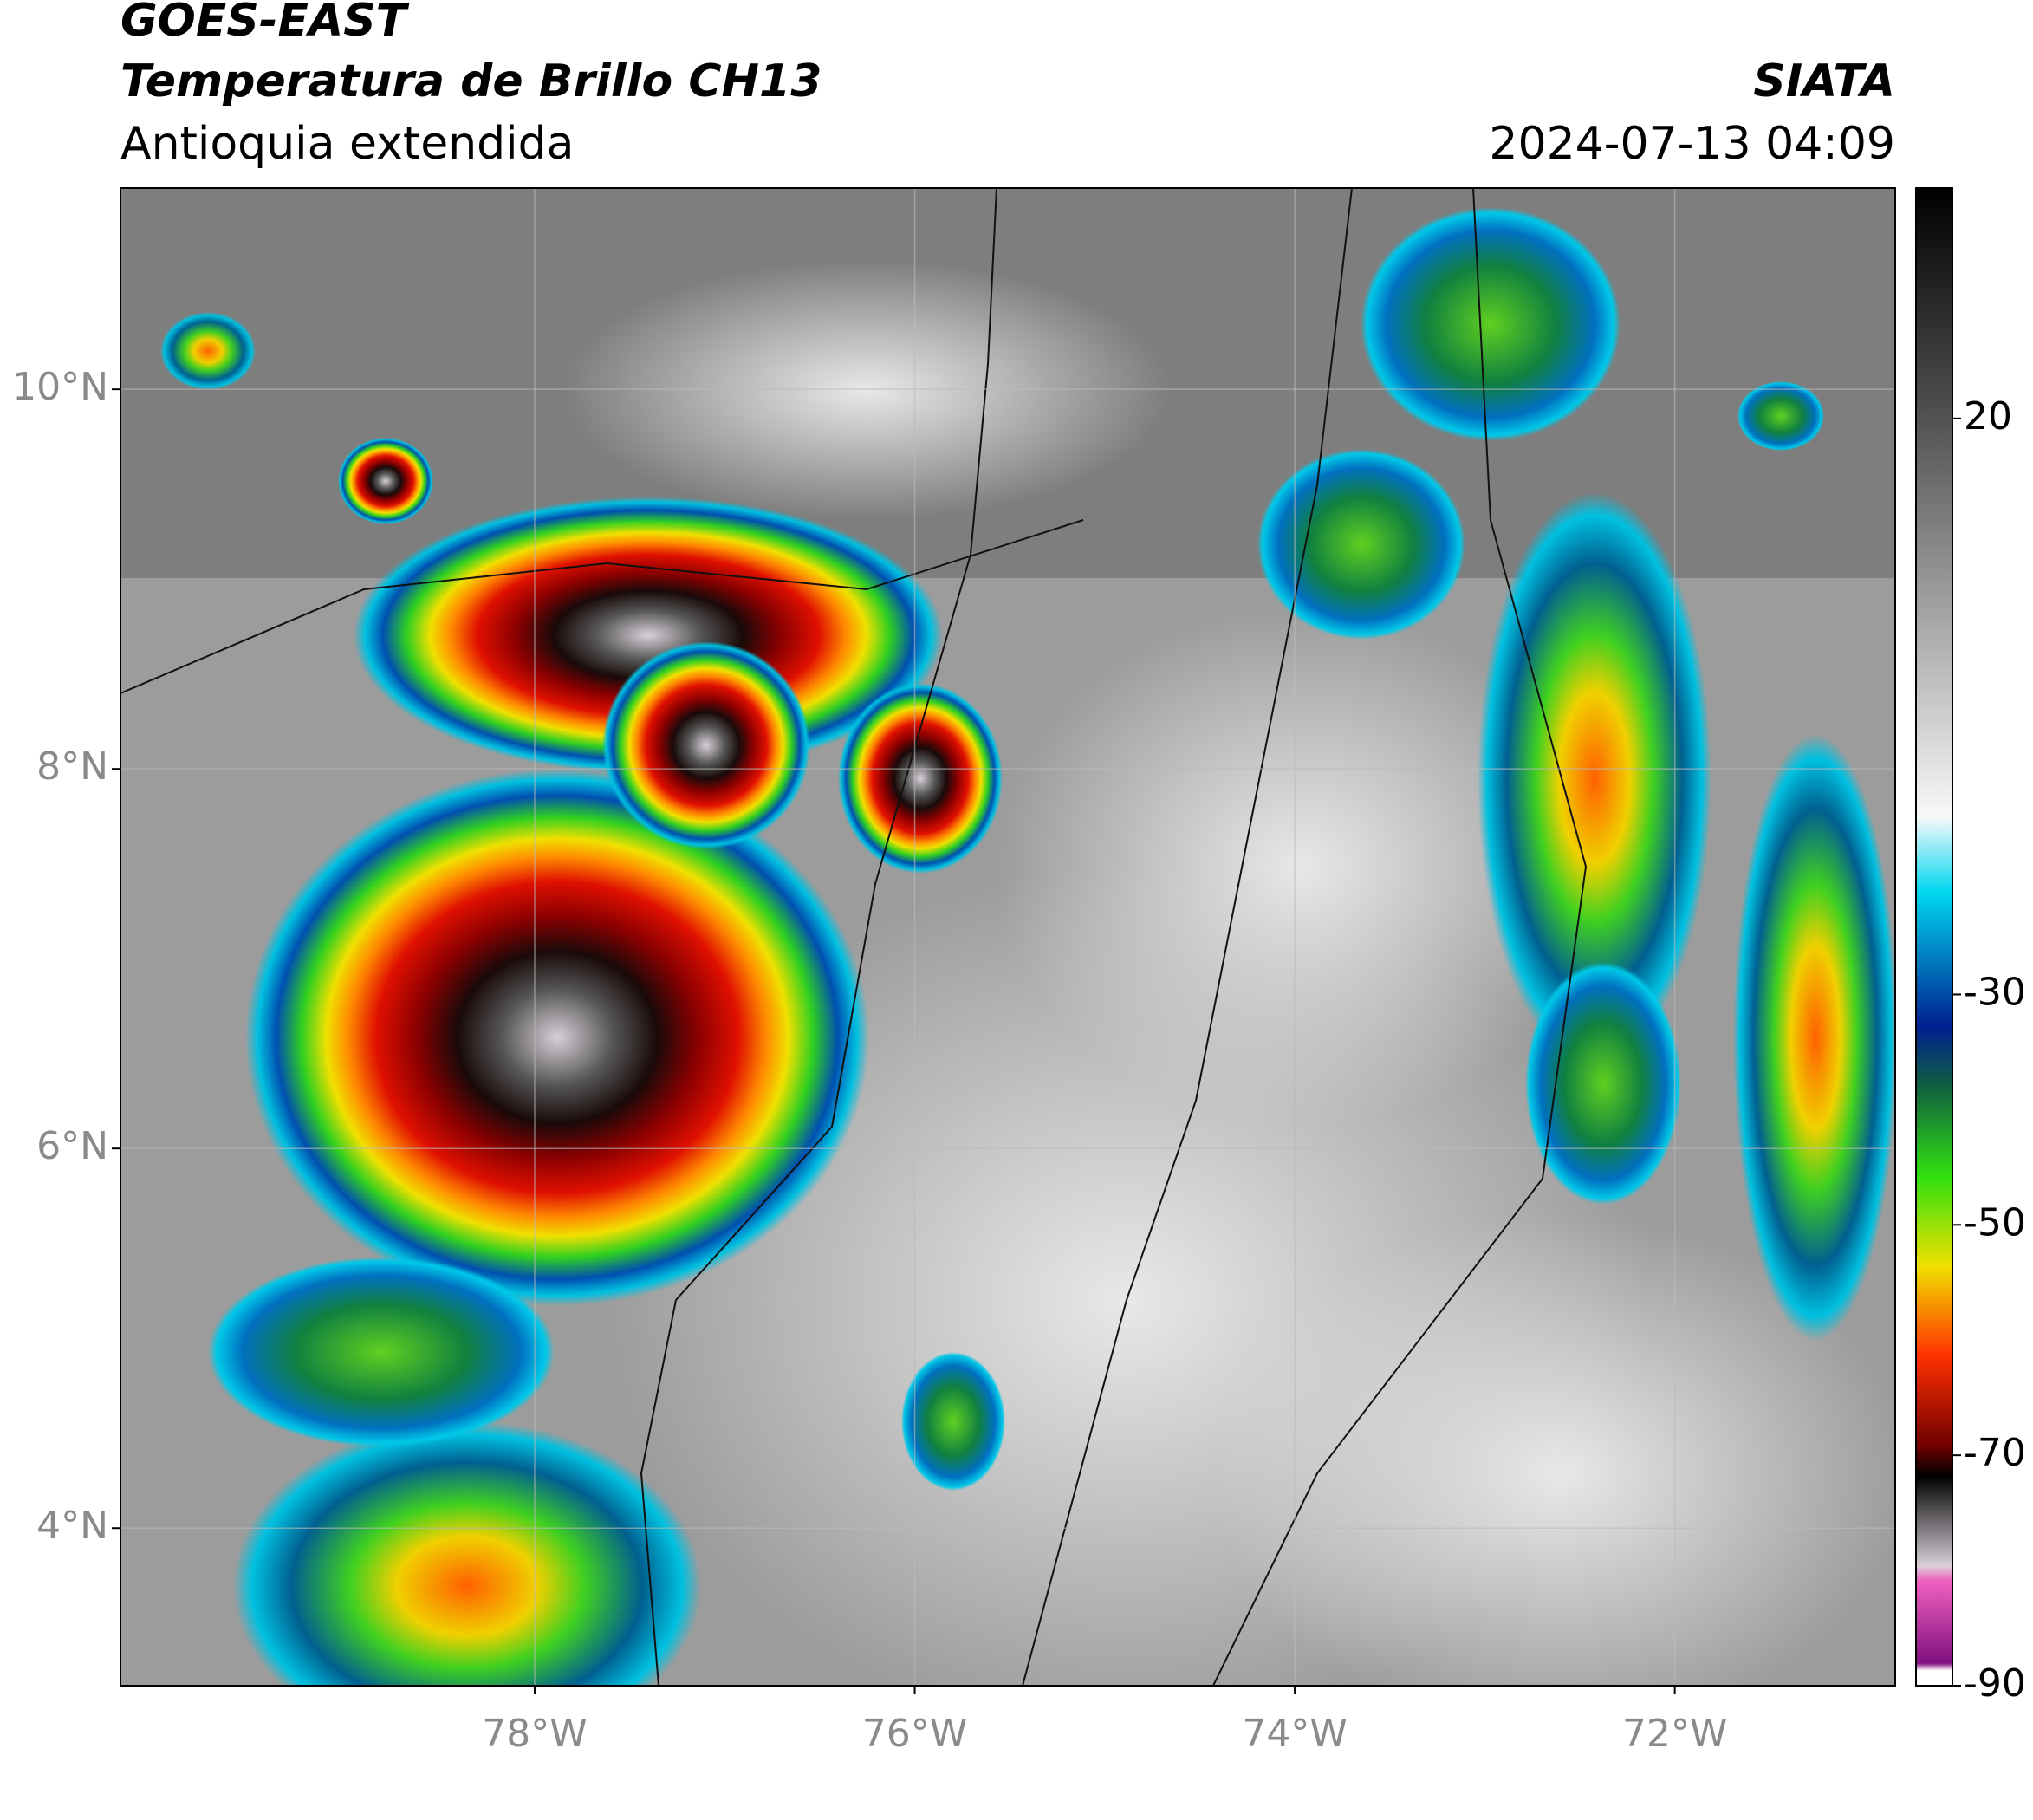 This screenshot has height=1820, width=2033. What do you see at coordinates (1995, 1683) in the screenshot?
I see `colorbar-tick-label: -90` at bounding box center [1995, 1683].